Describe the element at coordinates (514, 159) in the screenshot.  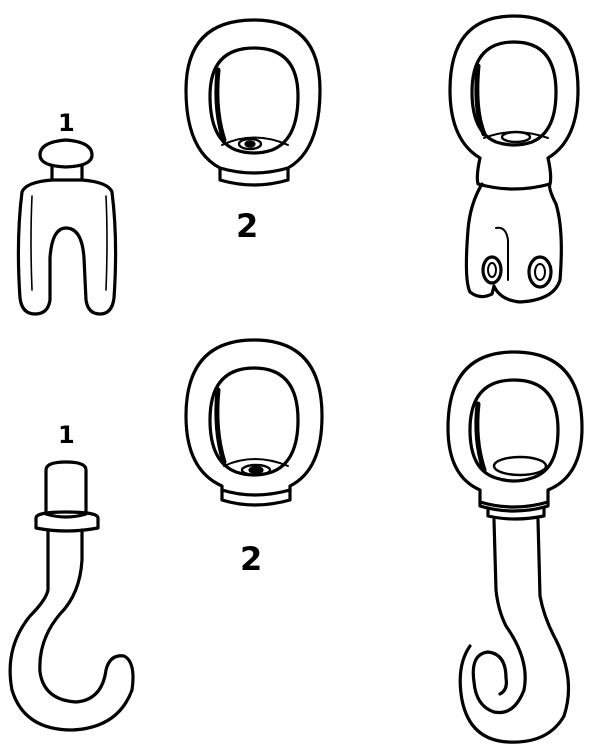
I see `assembled-swivel-clevis-drawing` at that location.